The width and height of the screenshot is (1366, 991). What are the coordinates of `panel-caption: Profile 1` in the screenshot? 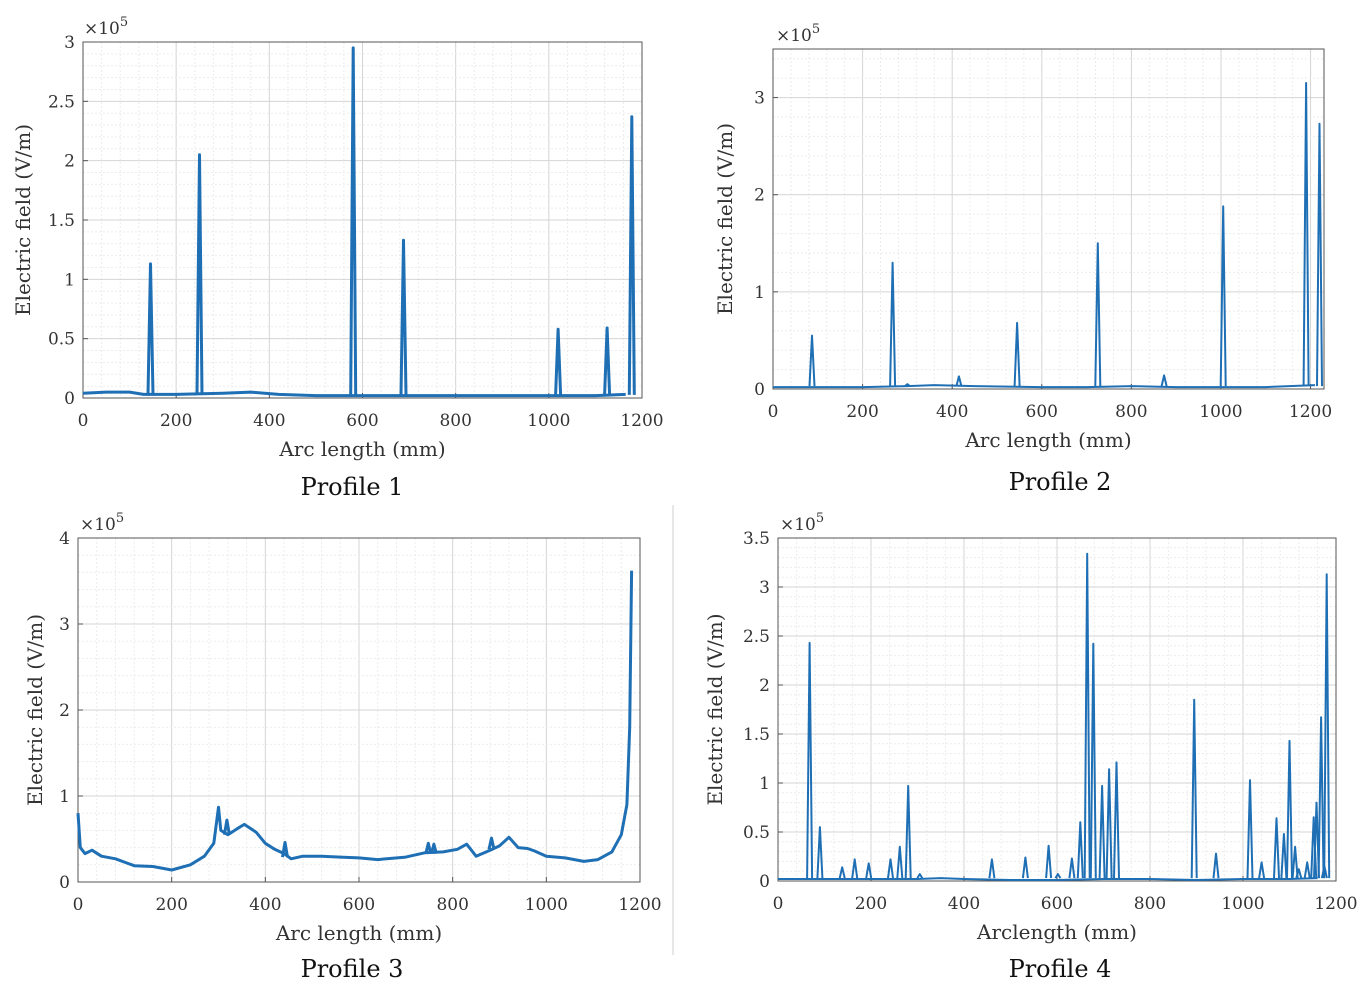 It's located at (352, 487).